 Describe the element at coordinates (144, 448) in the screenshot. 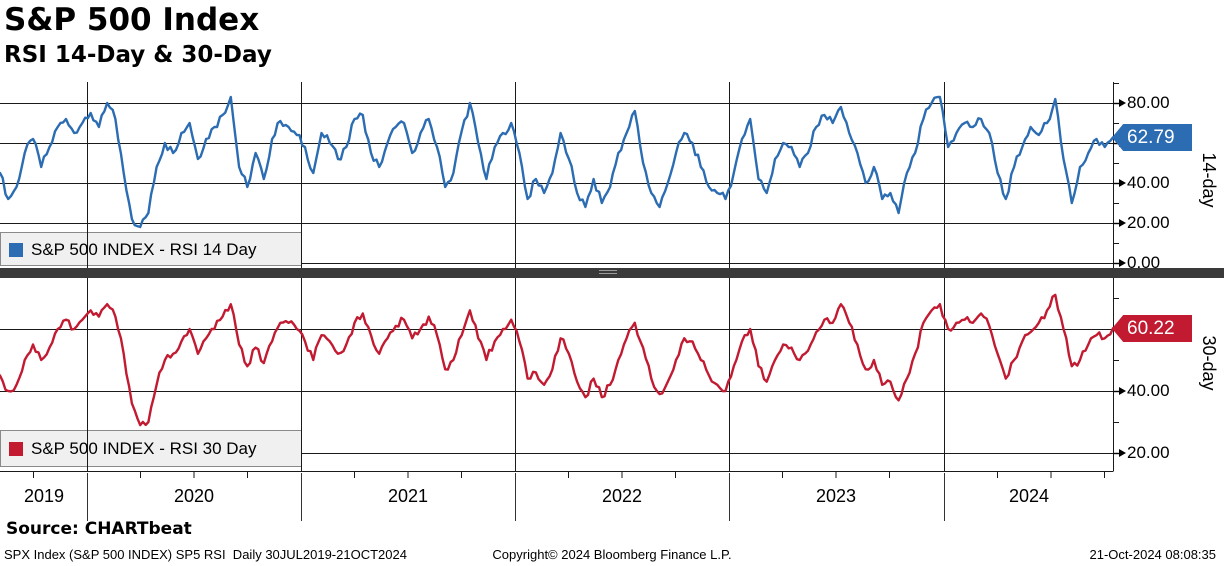

I see `legend-label-30day: S&P 500 INDEX - RSI 30 Day` at that location.